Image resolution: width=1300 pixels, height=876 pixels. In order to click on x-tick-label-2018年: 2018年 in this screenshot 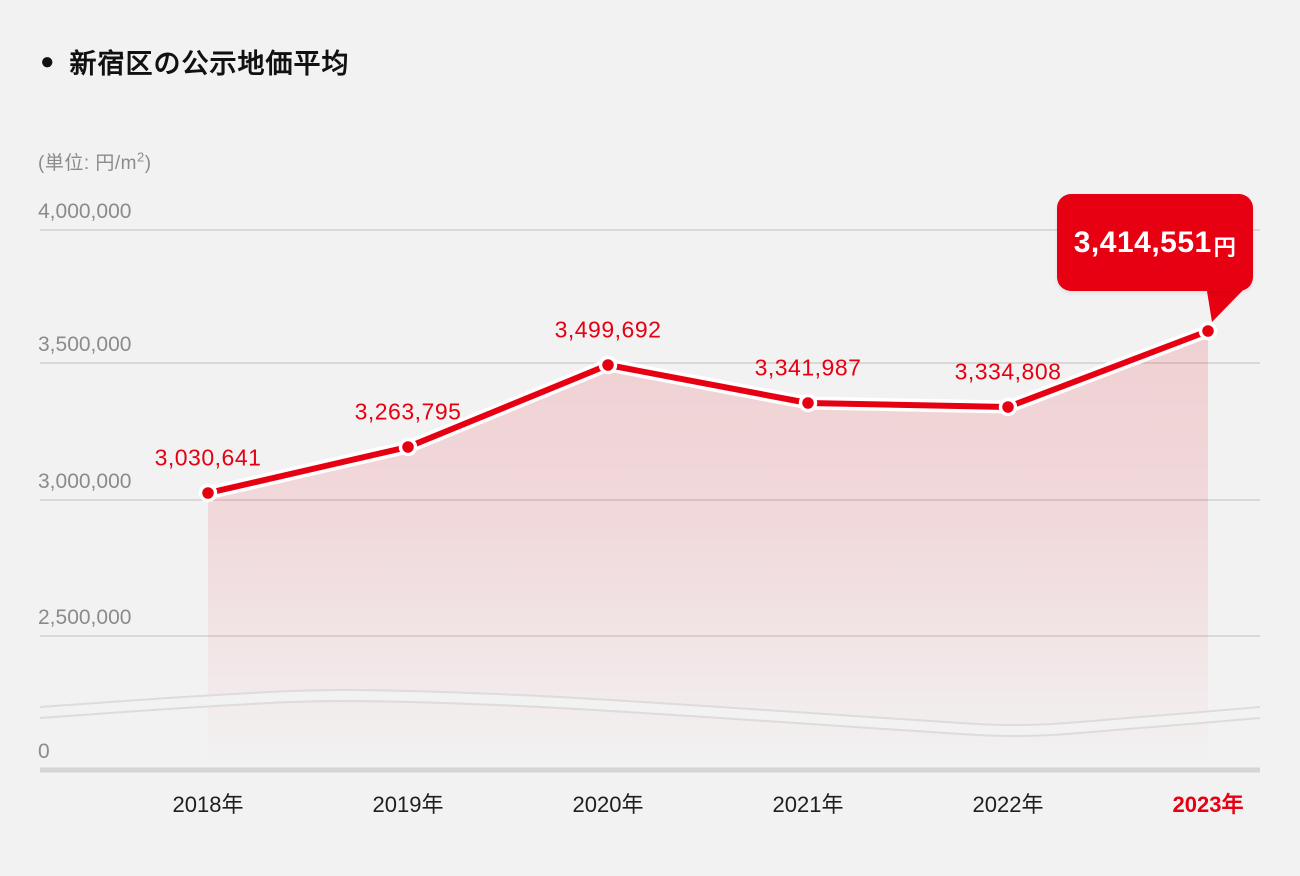, I will do `click(208, 804)`.